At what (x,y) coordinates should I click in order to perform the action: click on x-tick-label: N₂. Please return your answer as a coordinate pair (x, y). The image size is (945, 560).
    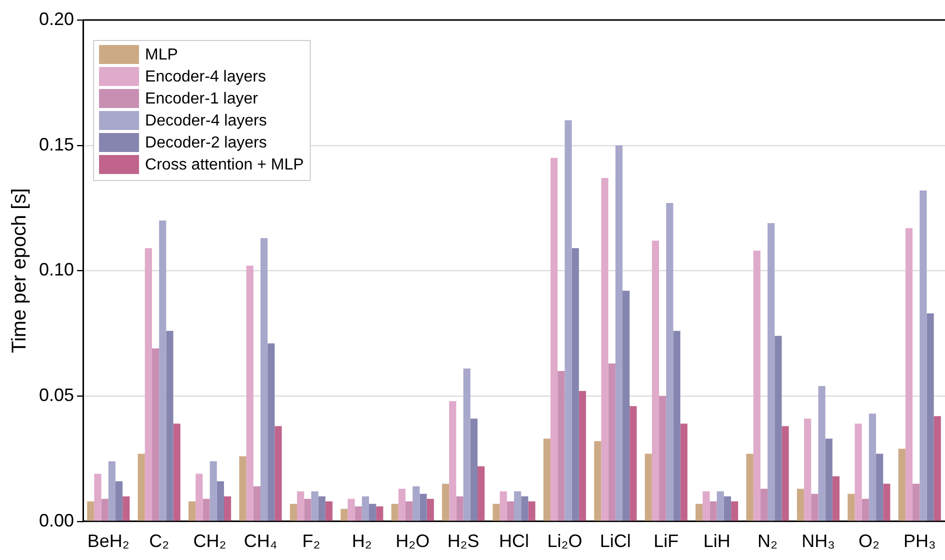
    Looking at the image, I should click on (768, 541).